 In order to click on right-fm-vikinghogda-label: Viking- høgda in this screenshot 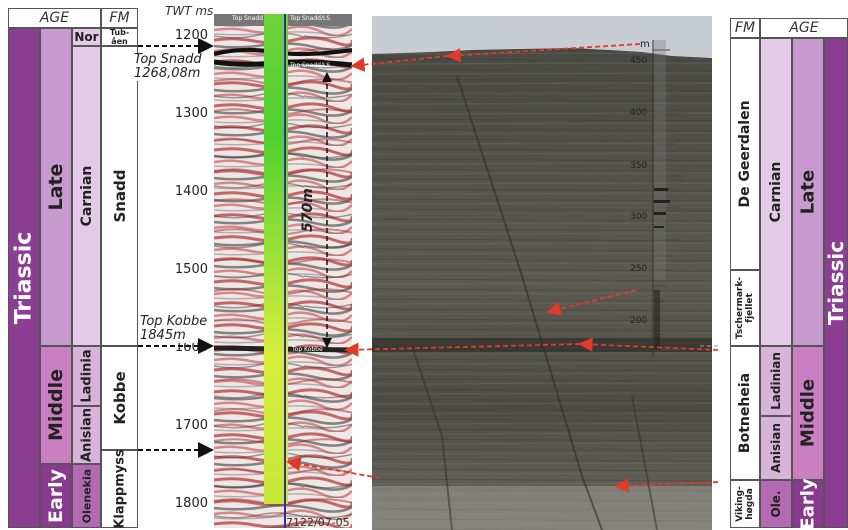, I will do `click(745, 504)`.